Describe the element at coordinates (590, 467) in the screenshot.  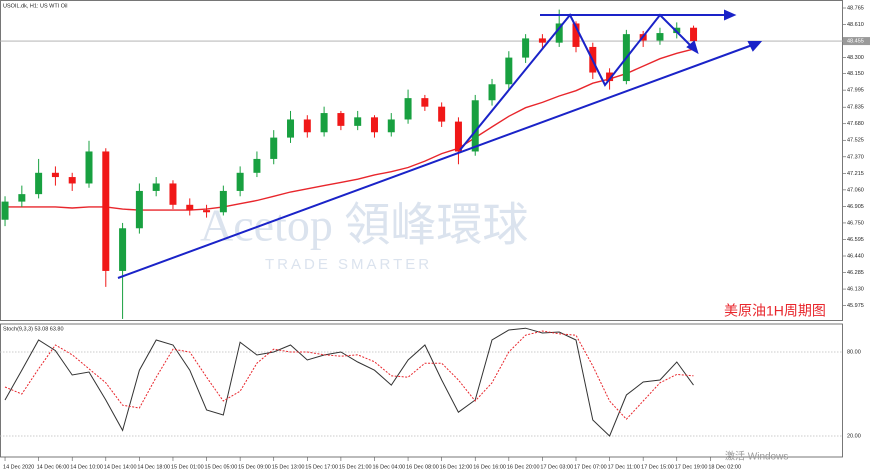
I see `x-tick-label: 17 Dec 07:00` at that location.